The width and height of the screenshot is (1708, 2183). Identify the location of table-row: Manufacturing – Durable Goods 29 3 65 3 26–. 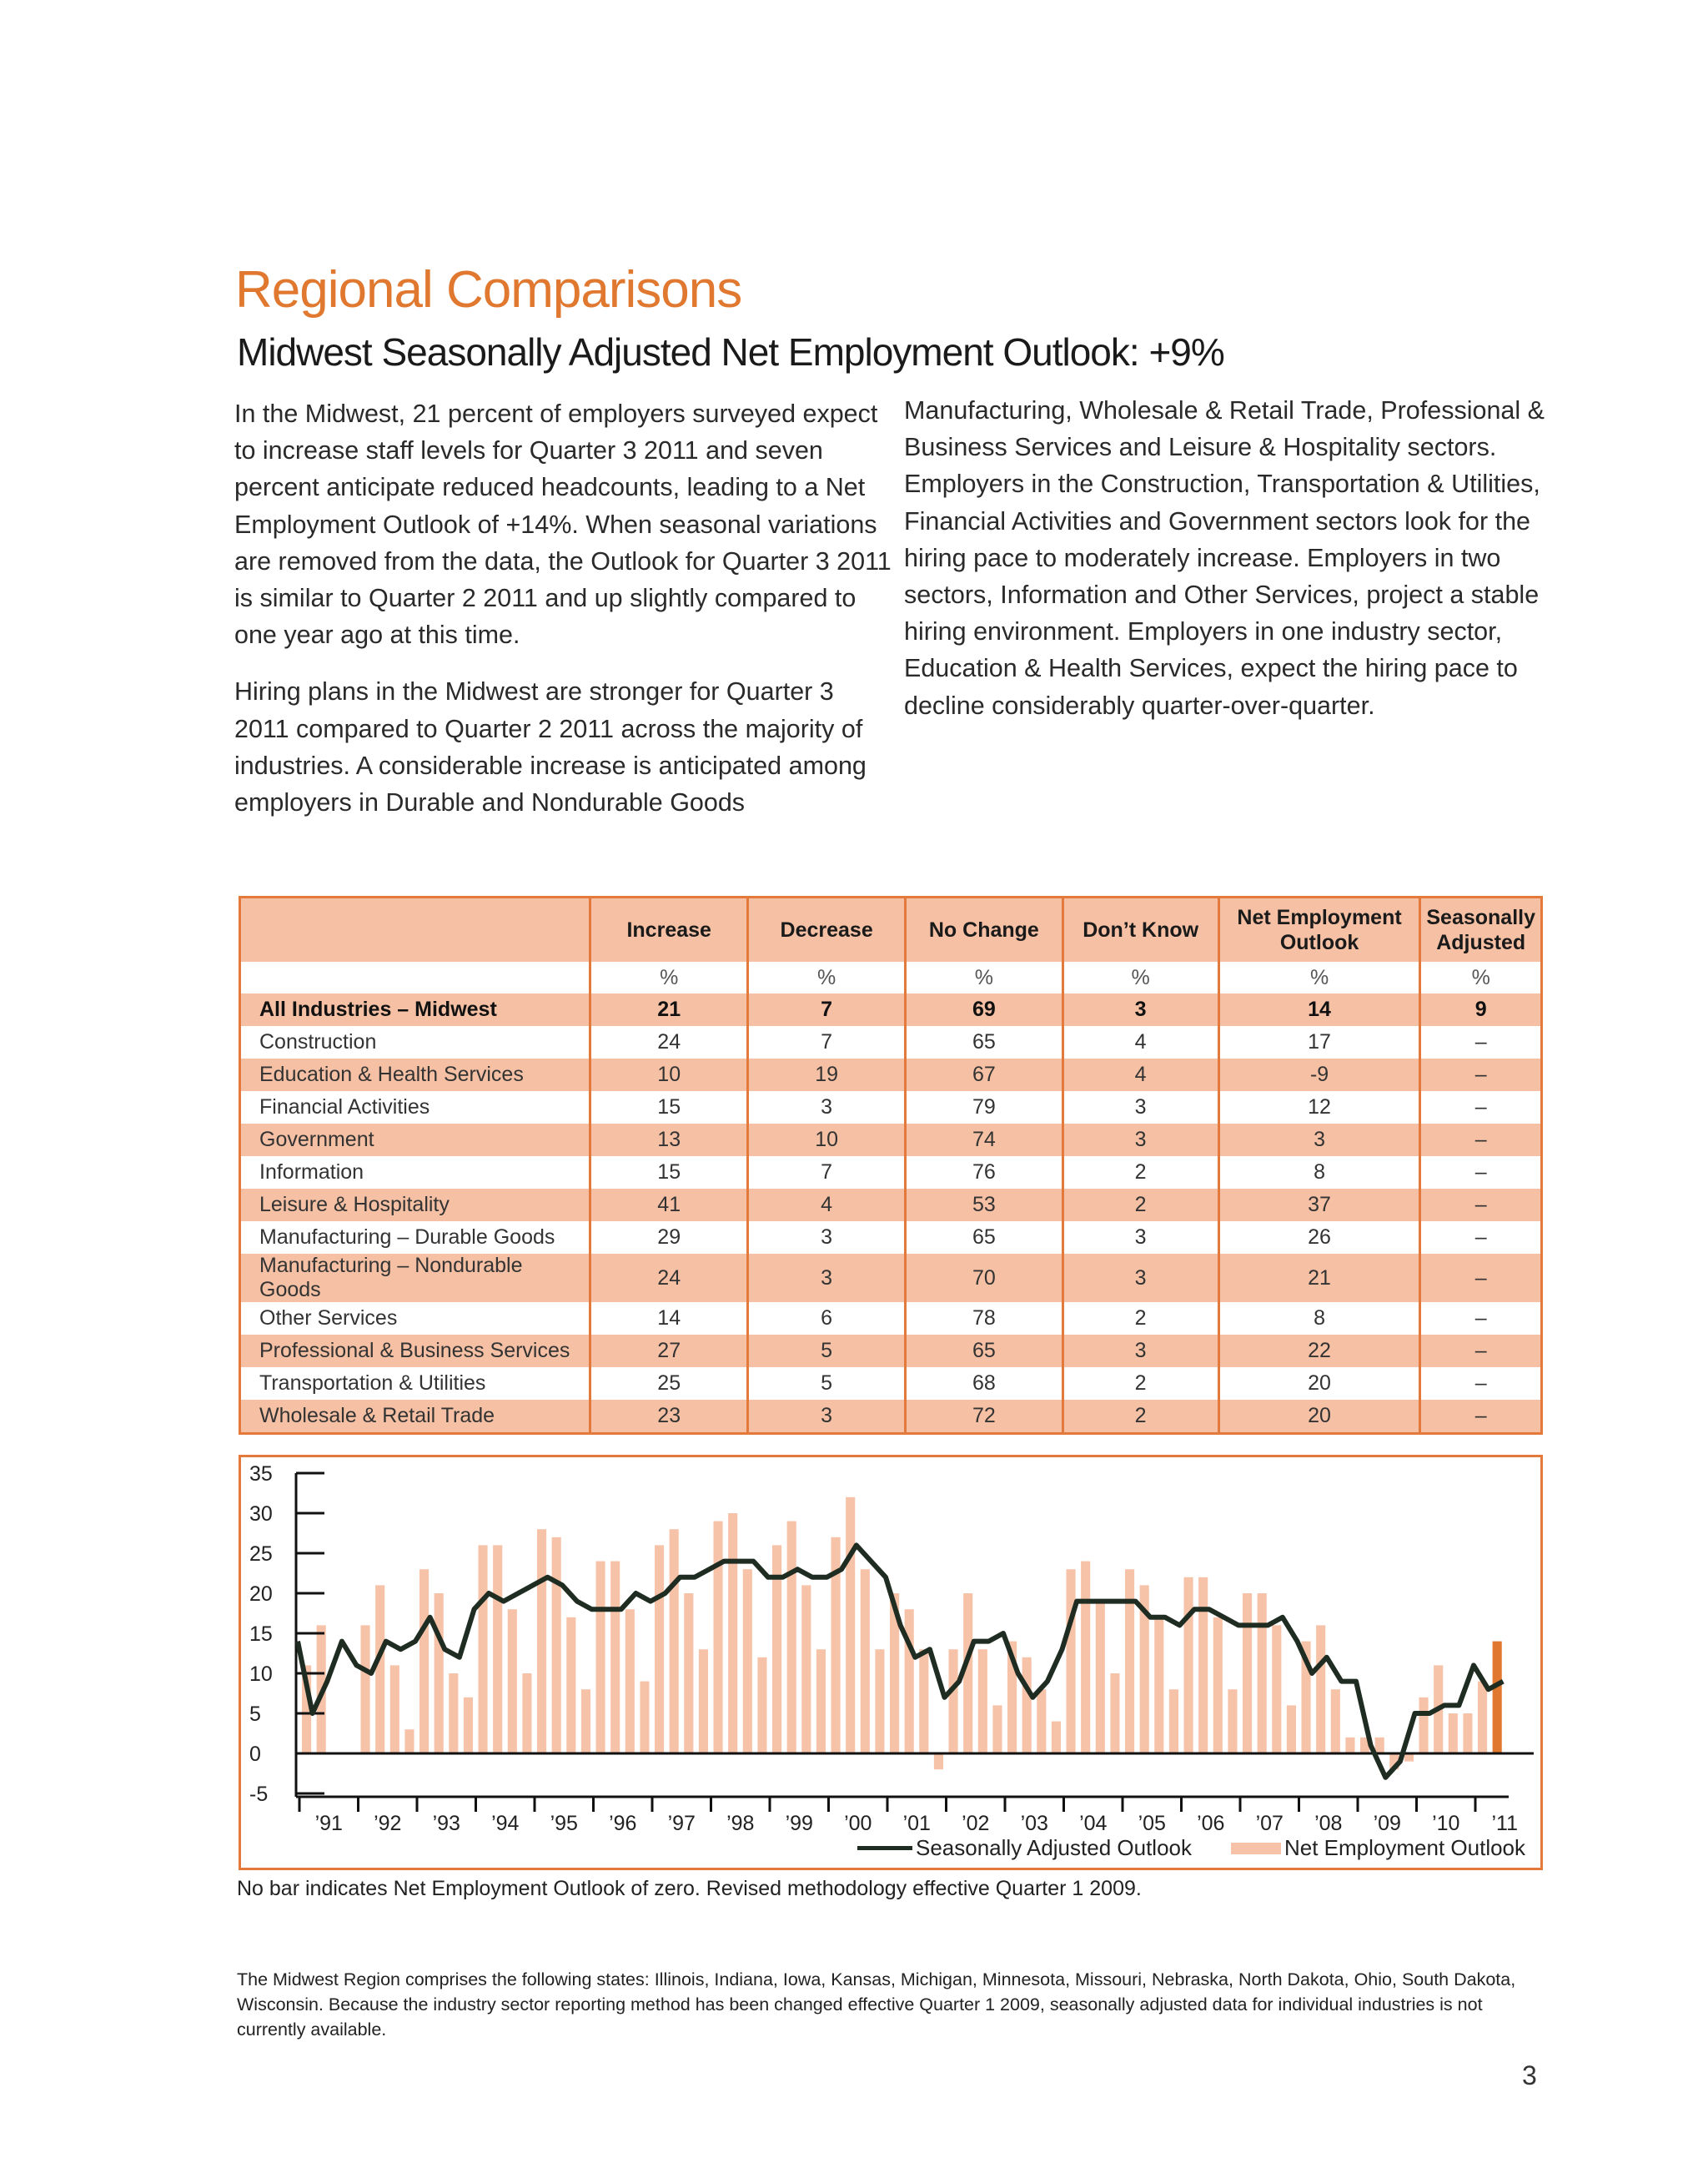
(891, 1237).